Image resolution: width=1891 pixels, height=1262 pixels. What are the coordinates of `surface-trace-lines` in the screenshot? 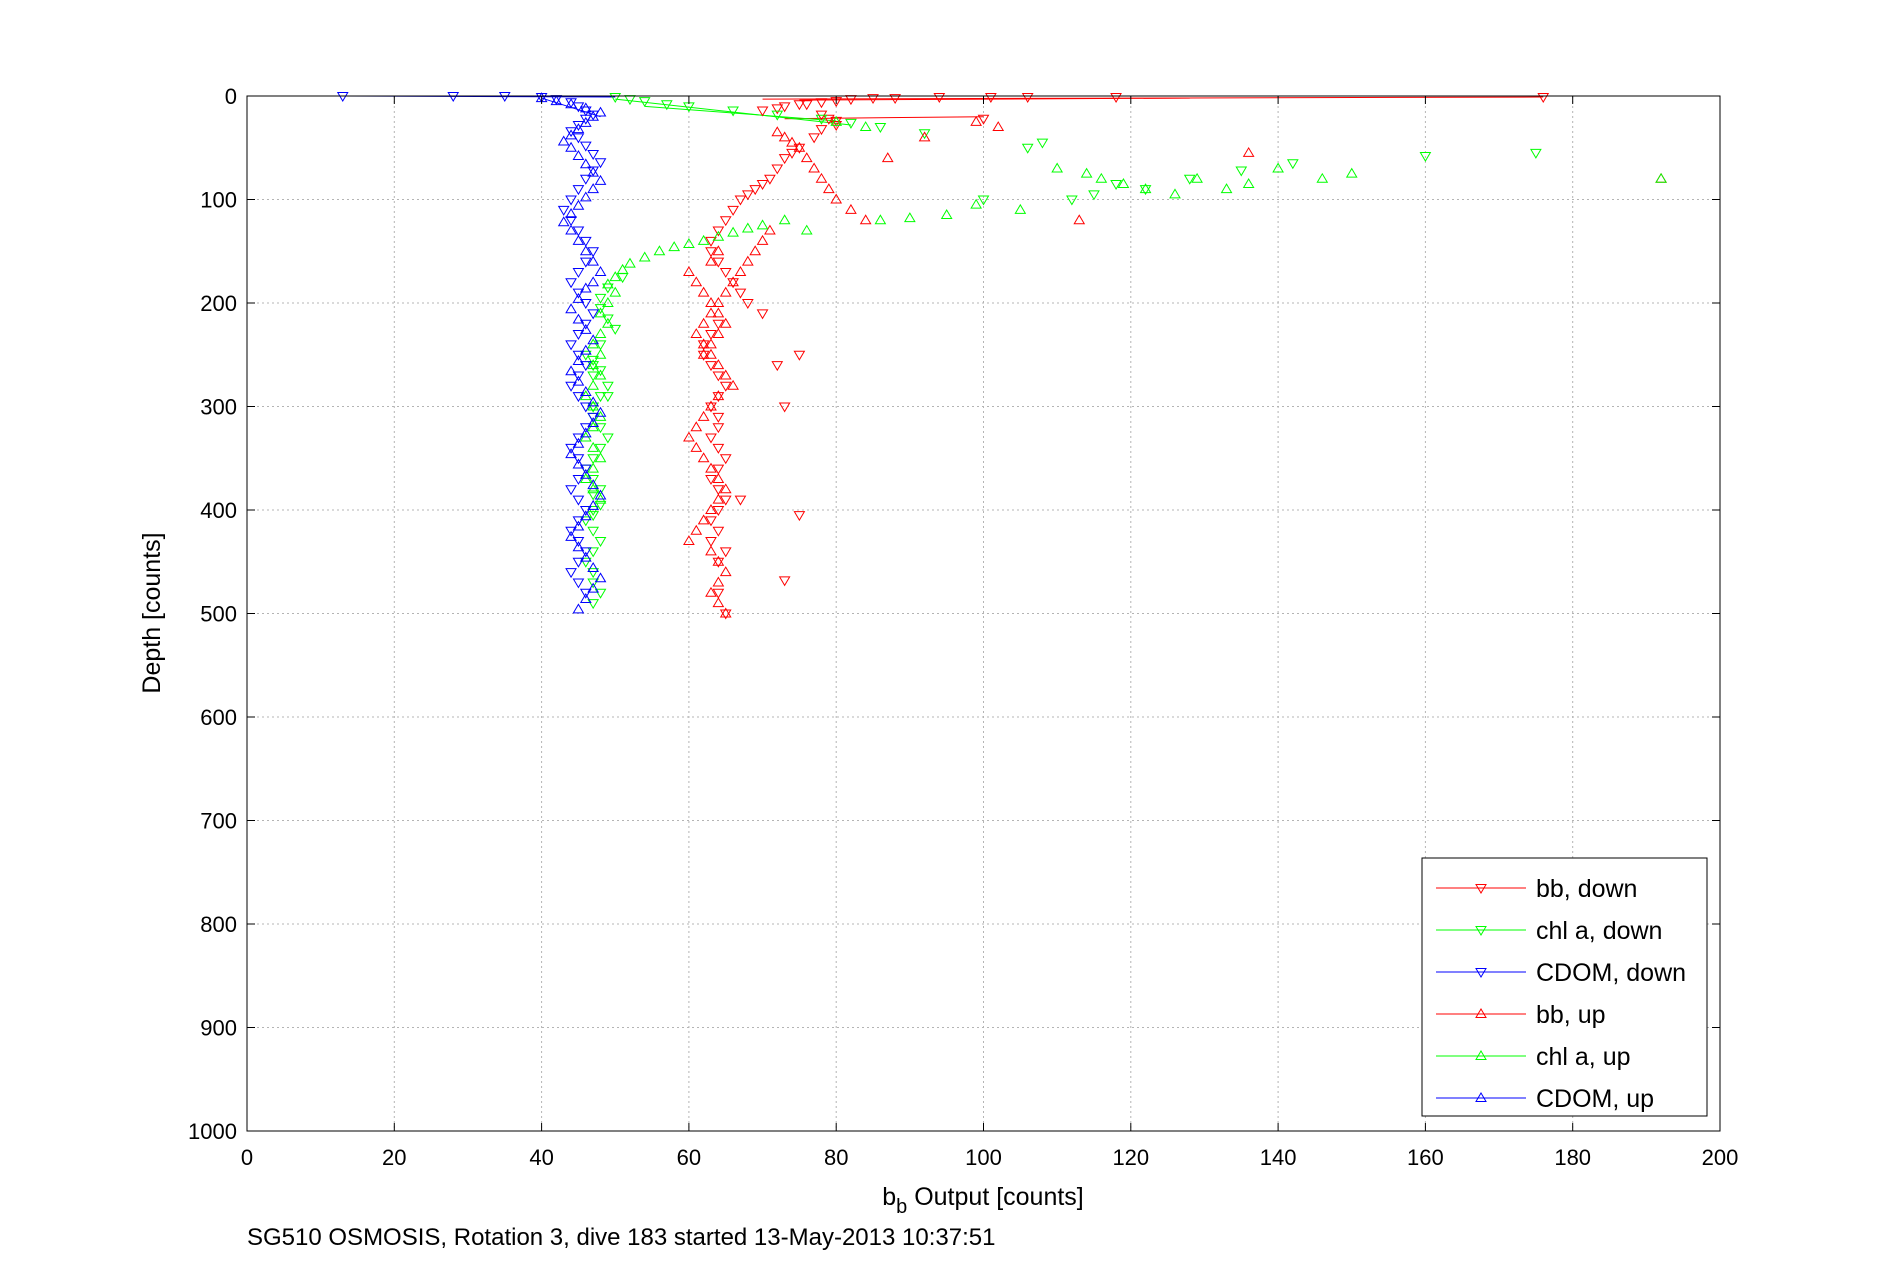 It's located at (943, 110).